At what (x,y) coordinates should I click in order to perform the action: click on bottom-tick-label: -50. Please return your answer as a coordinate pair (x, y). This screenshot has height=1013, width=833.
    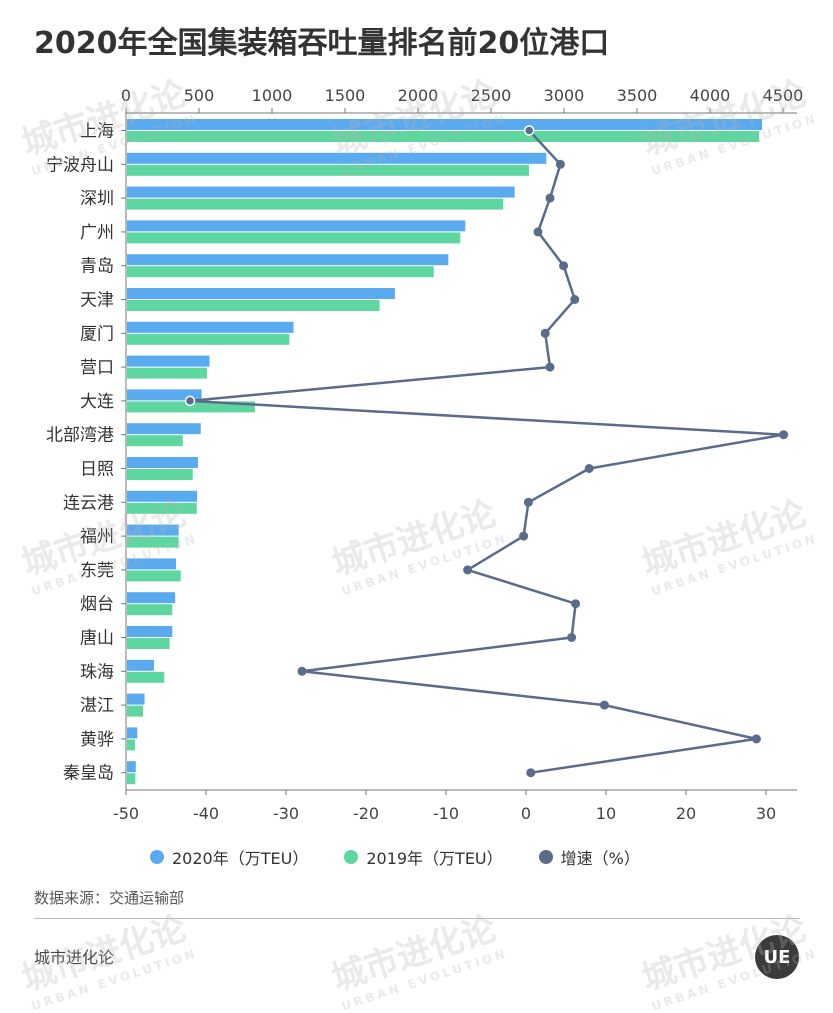
    Looking at the image, I should click on (126, 813).